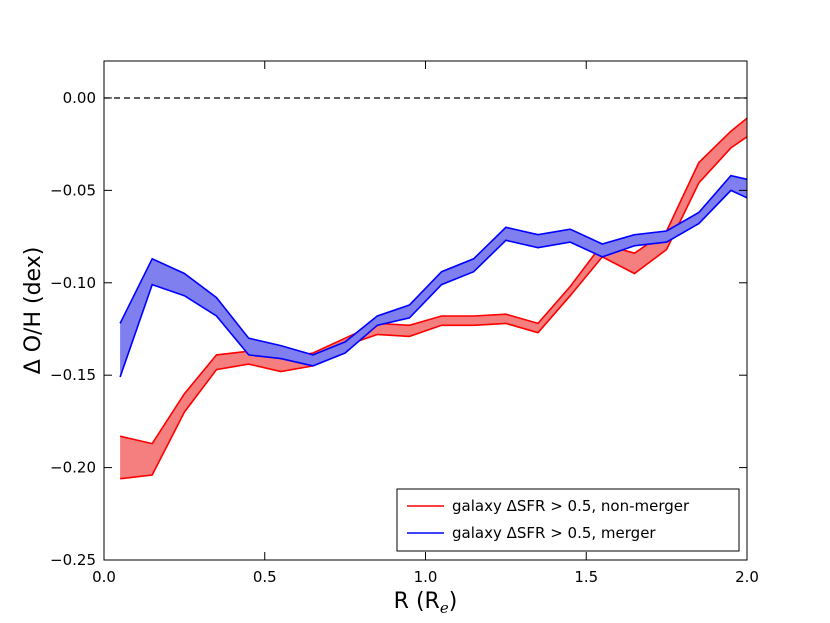  Describe the element at coordinates (33, 311) in the screenshot. I see `y-axis-label: Δ O/H (dex)` at that location.